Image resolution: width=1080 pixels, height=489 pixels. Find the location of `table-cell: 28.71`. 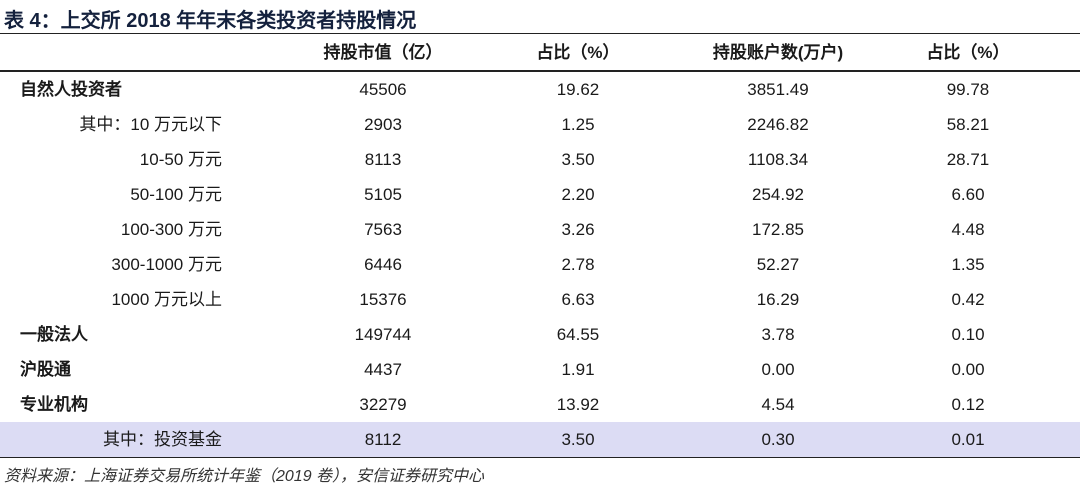

table-cell: 28.71 is located at coordinates (968, 159).